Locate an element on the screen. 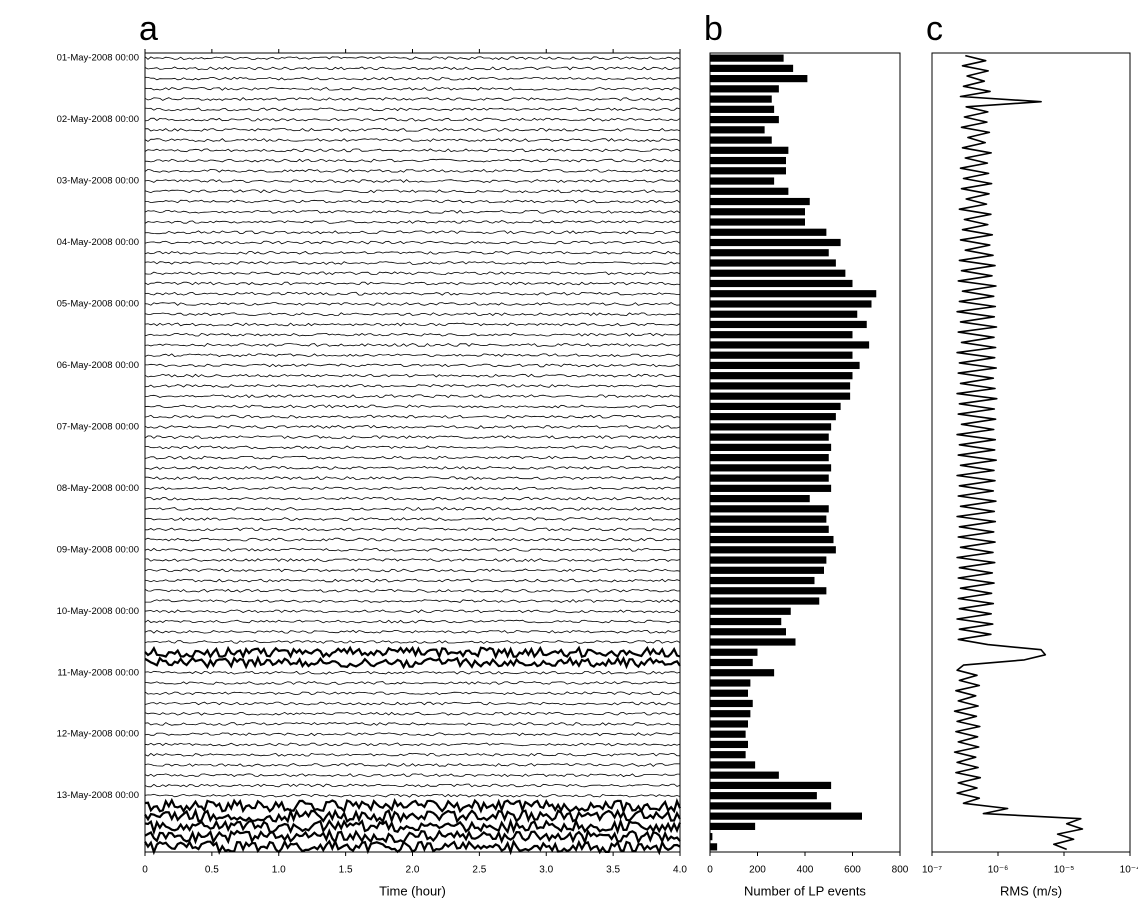 The width and height of the screenshot is (1138, 903). x-tick-label: 0 is located at coordinates (145, 870).